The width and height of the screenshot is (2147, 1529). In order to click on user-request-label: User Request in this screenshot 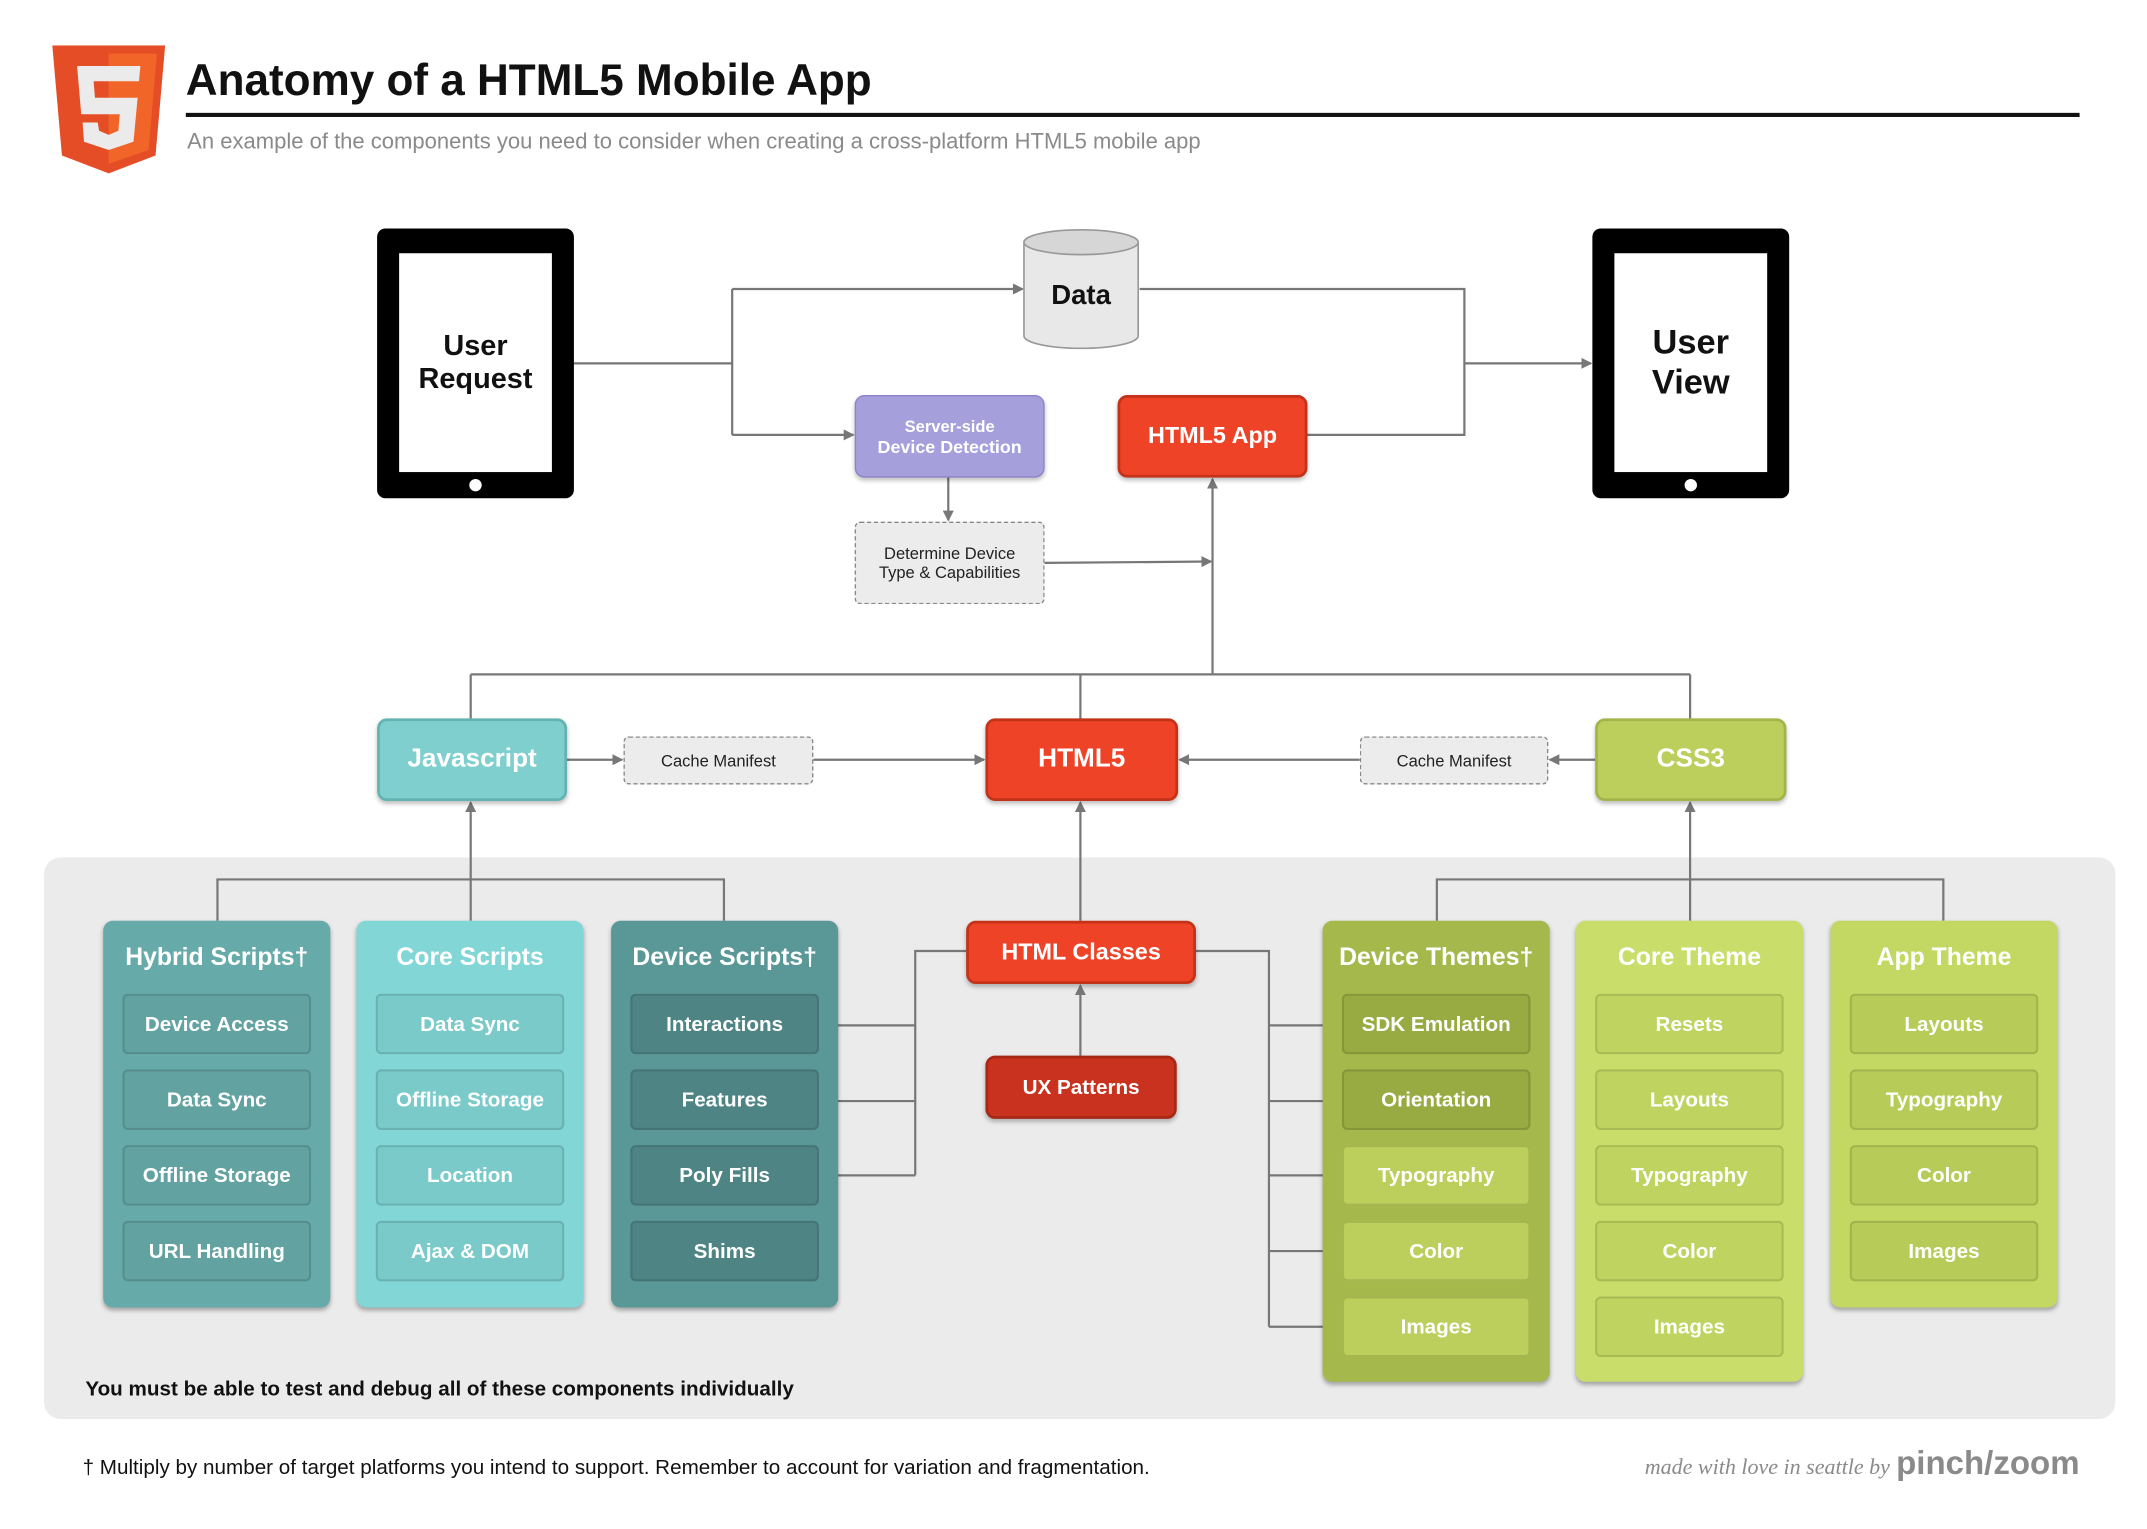, I will do `click(475, 363)`.